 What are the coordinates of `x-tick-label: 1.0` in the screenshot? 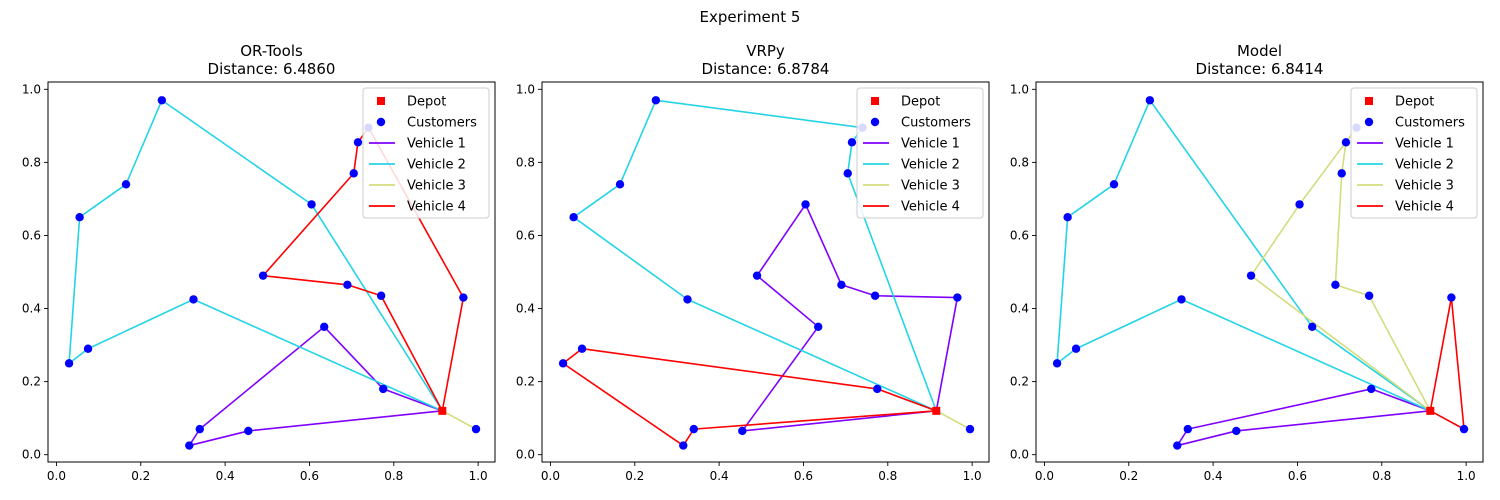 It's located at (972, 476).